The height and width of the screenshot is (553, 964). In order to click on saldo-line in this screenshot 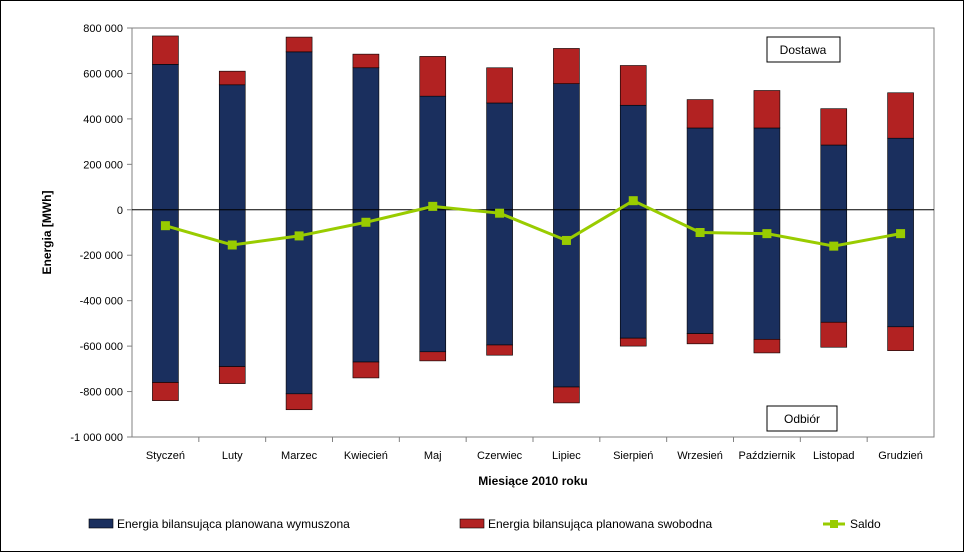, I will do `click(533, 223)`.